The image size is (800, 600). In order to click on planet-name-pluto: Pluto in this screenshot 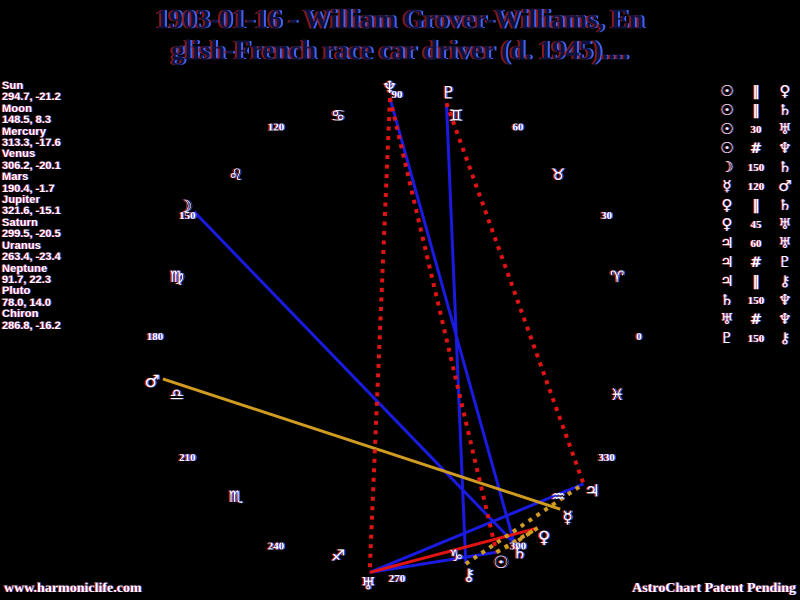, I will do `click(16, 291)`.